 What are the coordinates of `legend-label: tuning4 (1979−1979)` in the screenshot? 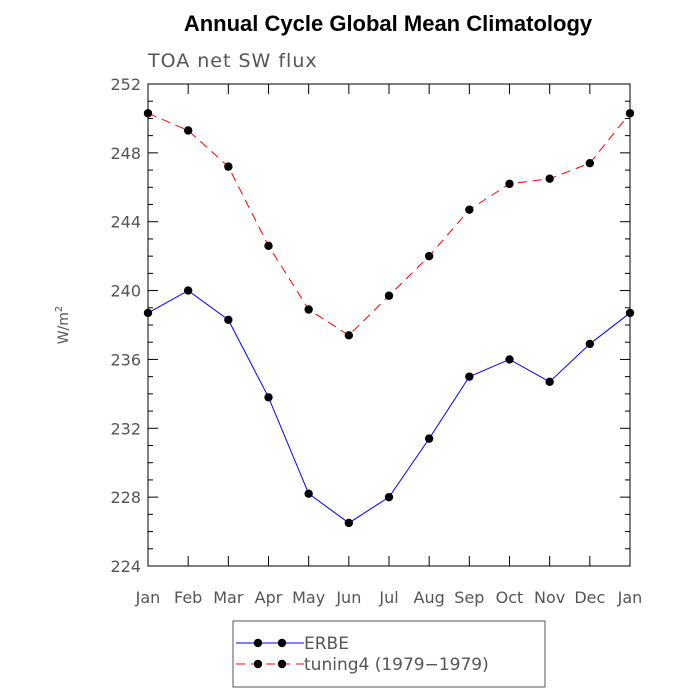 It's located at (396, 665).